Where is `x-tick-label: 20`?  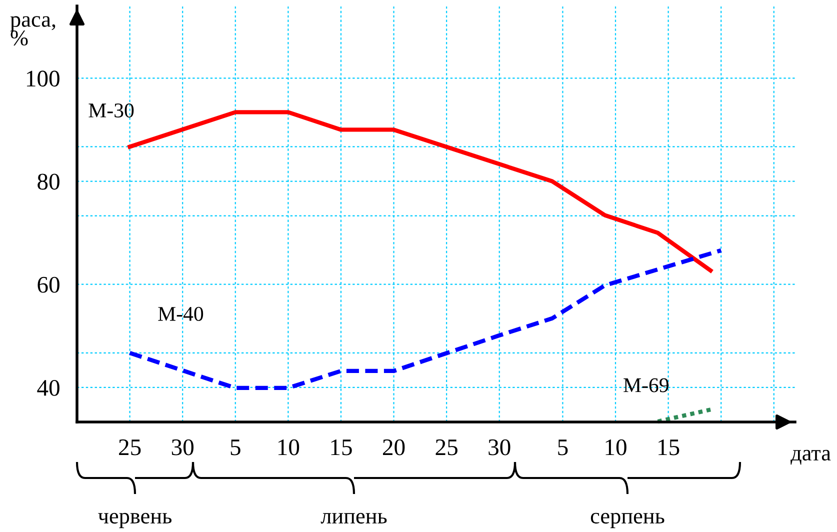
x-tick-label: 20 is located at coordinates (393, 447).